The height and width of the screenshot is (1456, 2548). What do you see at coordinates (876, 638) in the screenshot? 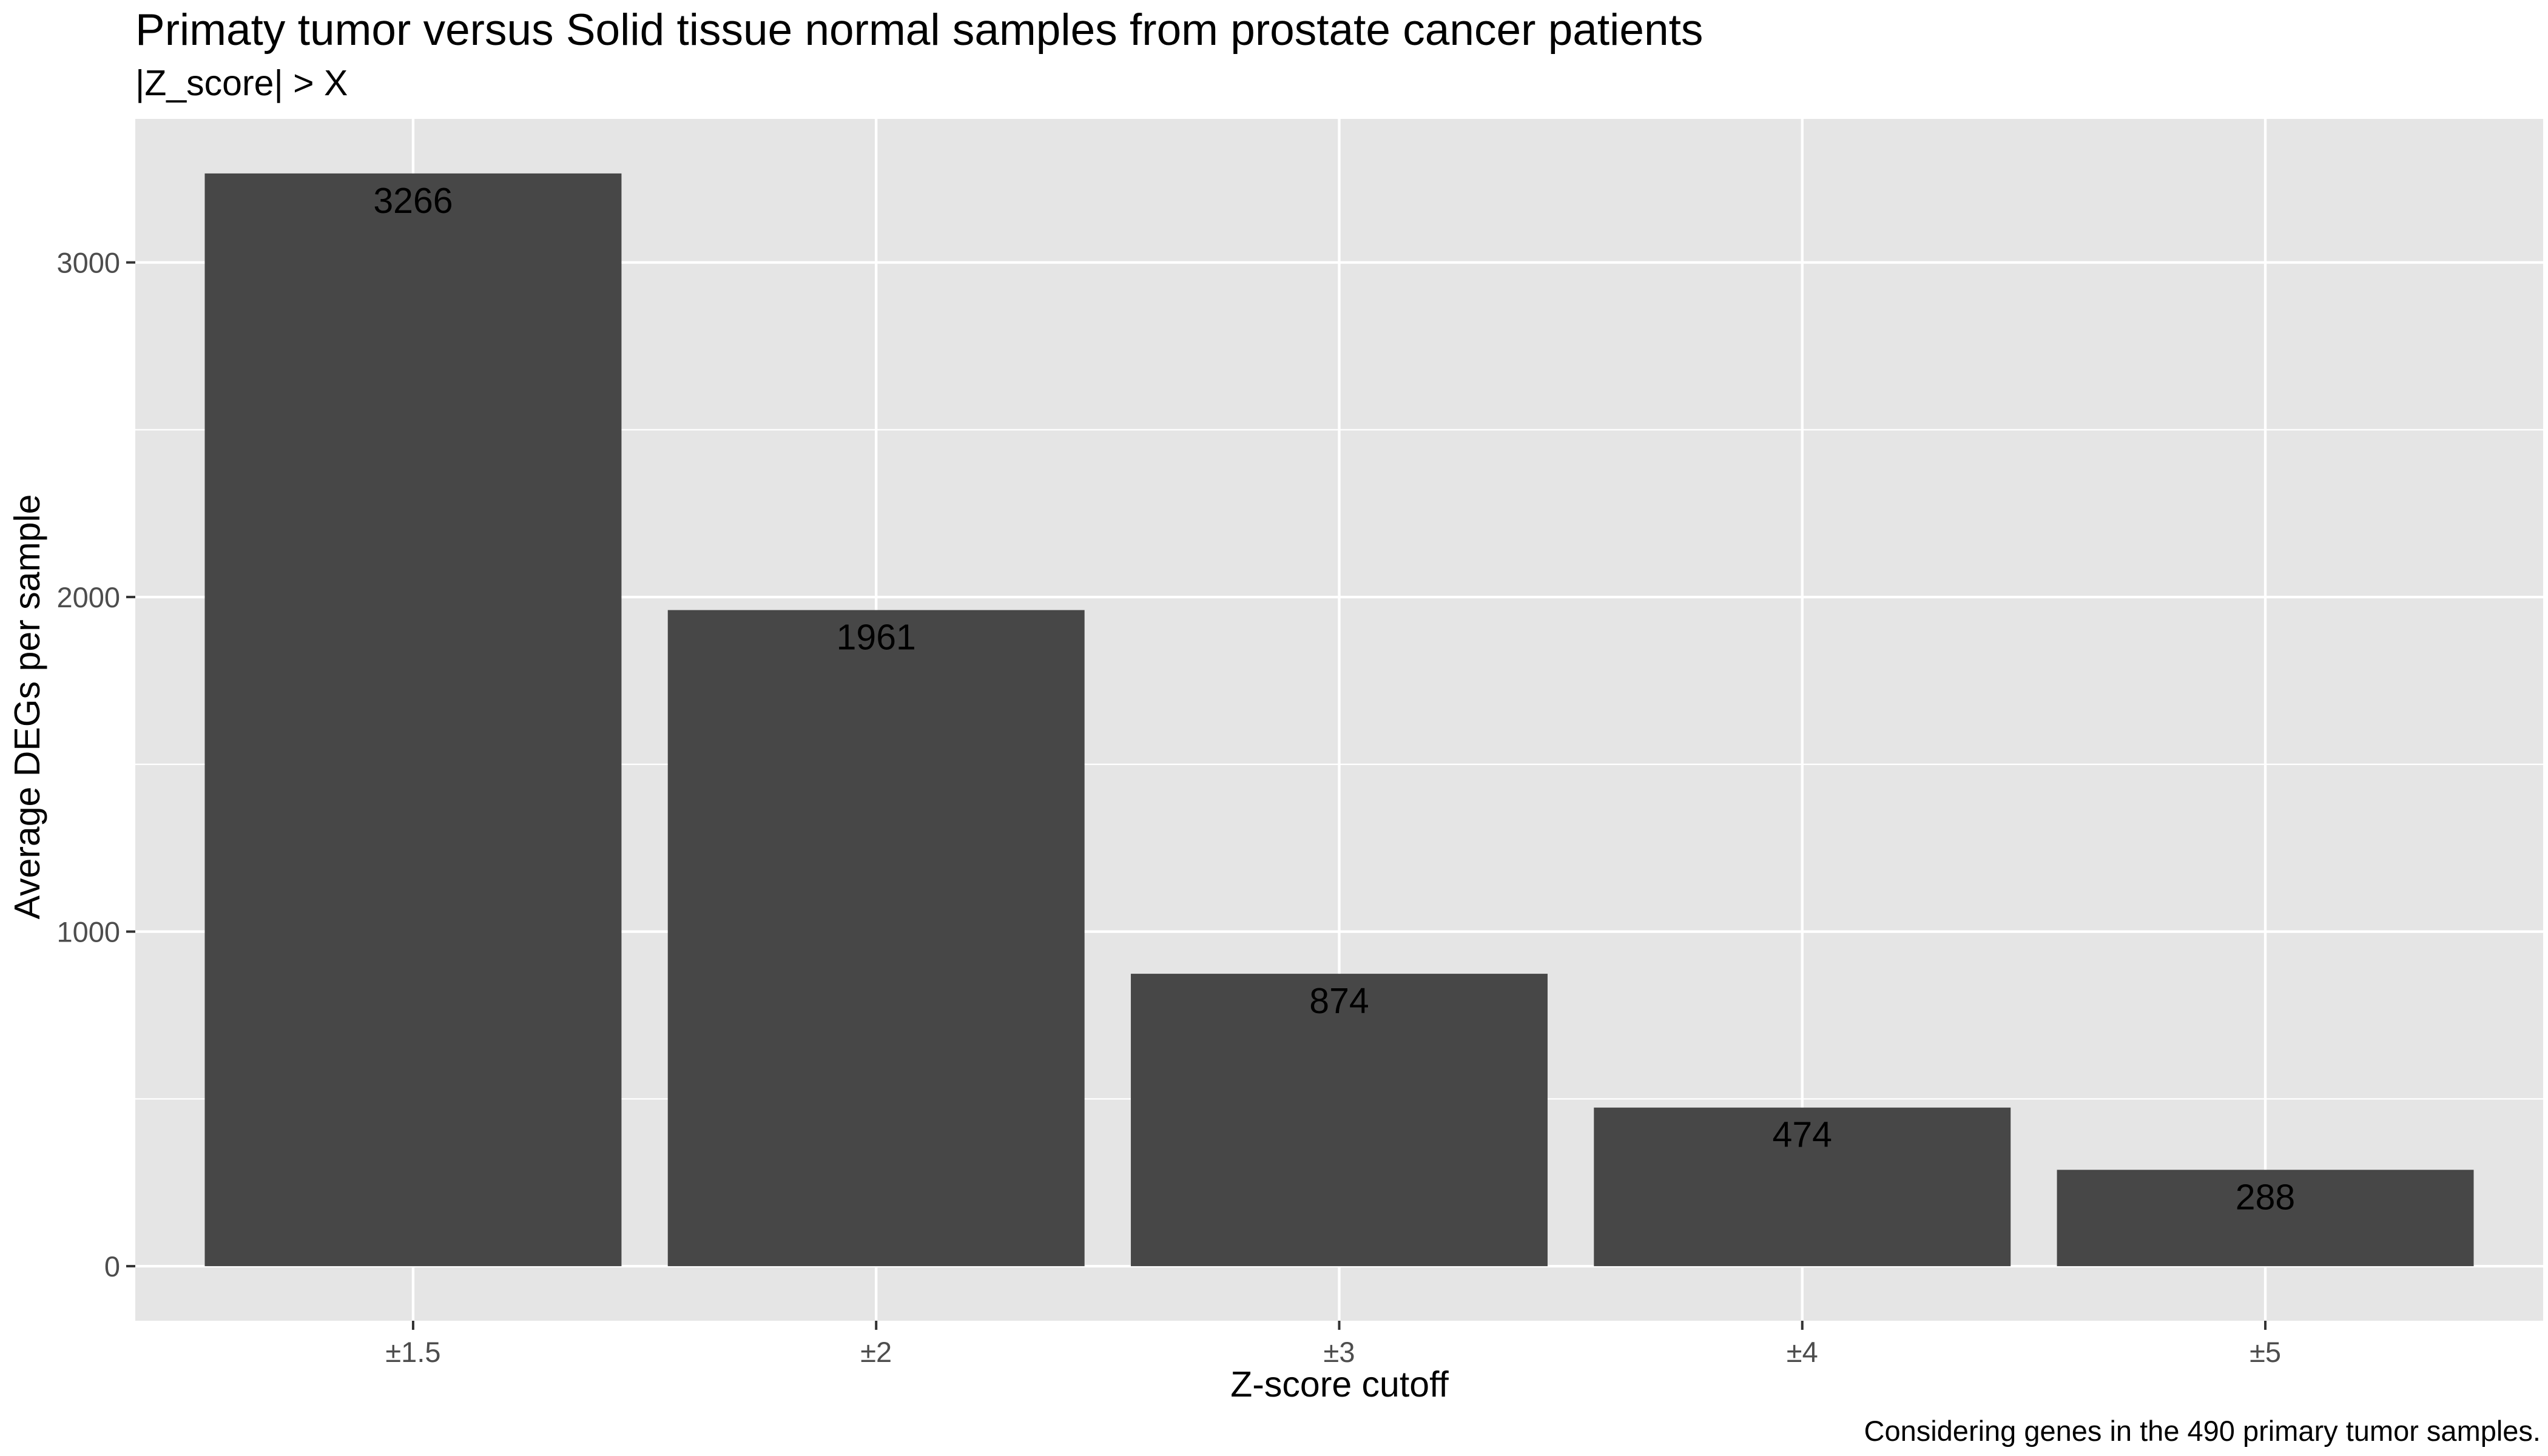
I see `data-label-2: 1961` at bounding box center [876, 638].